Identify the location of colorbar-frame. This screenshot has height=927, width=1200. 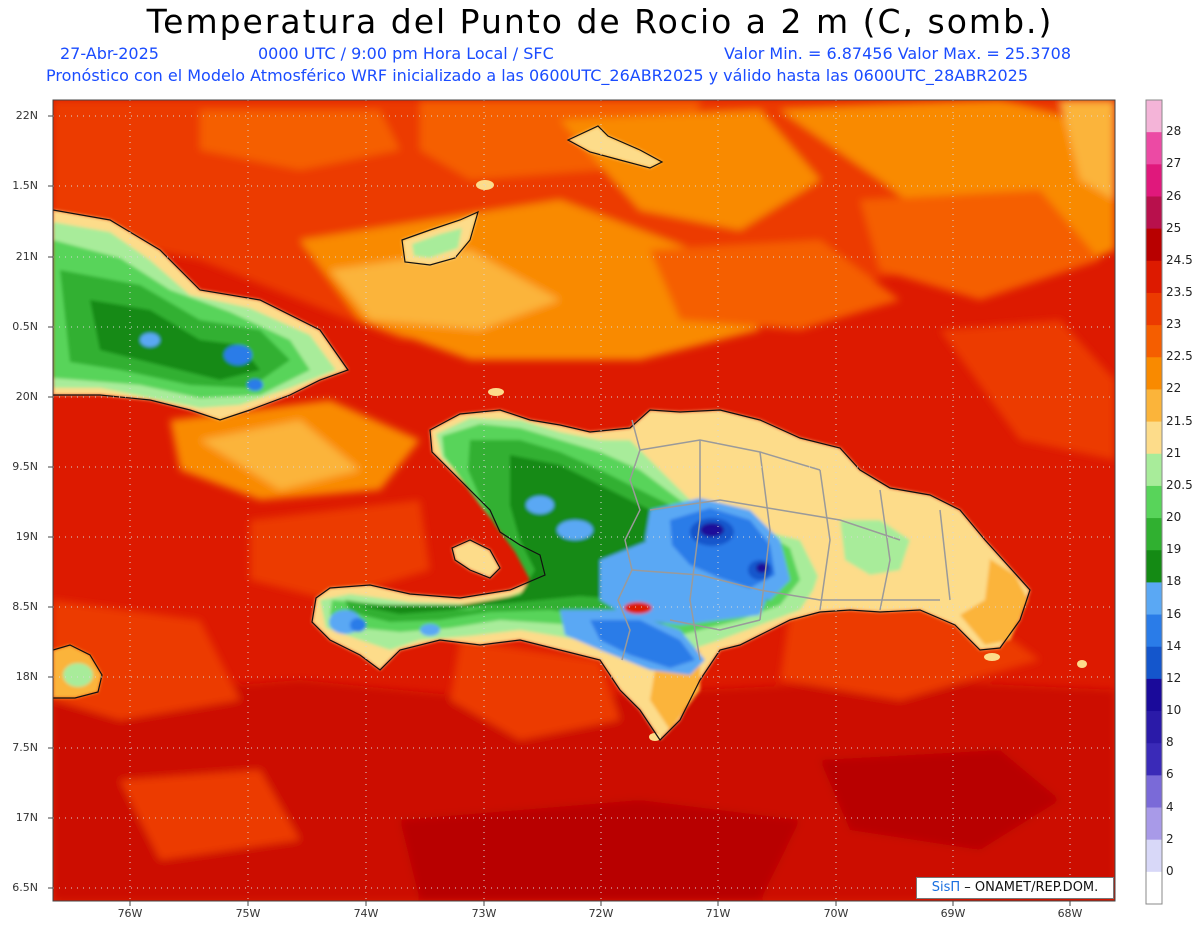
(1154, 502).